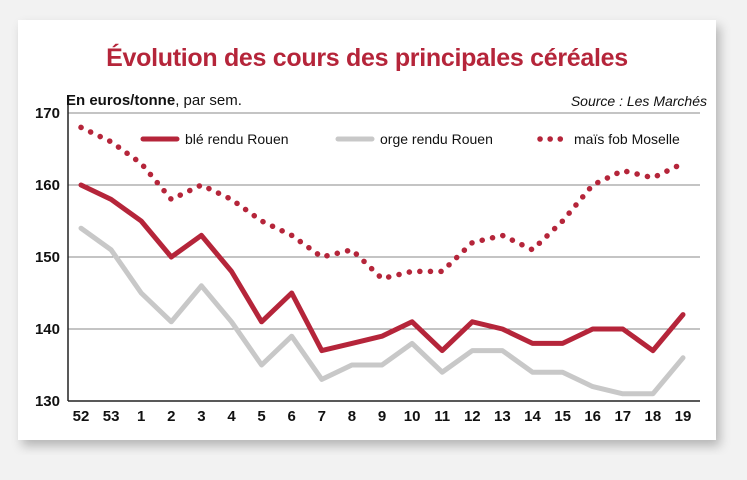 The height and width of the screenshot is (480, 747). What do you see at coordinates (638, 101) in the screenshot?
I see `source-label: Source : Les Marchés` at bounding box center [638, 101].